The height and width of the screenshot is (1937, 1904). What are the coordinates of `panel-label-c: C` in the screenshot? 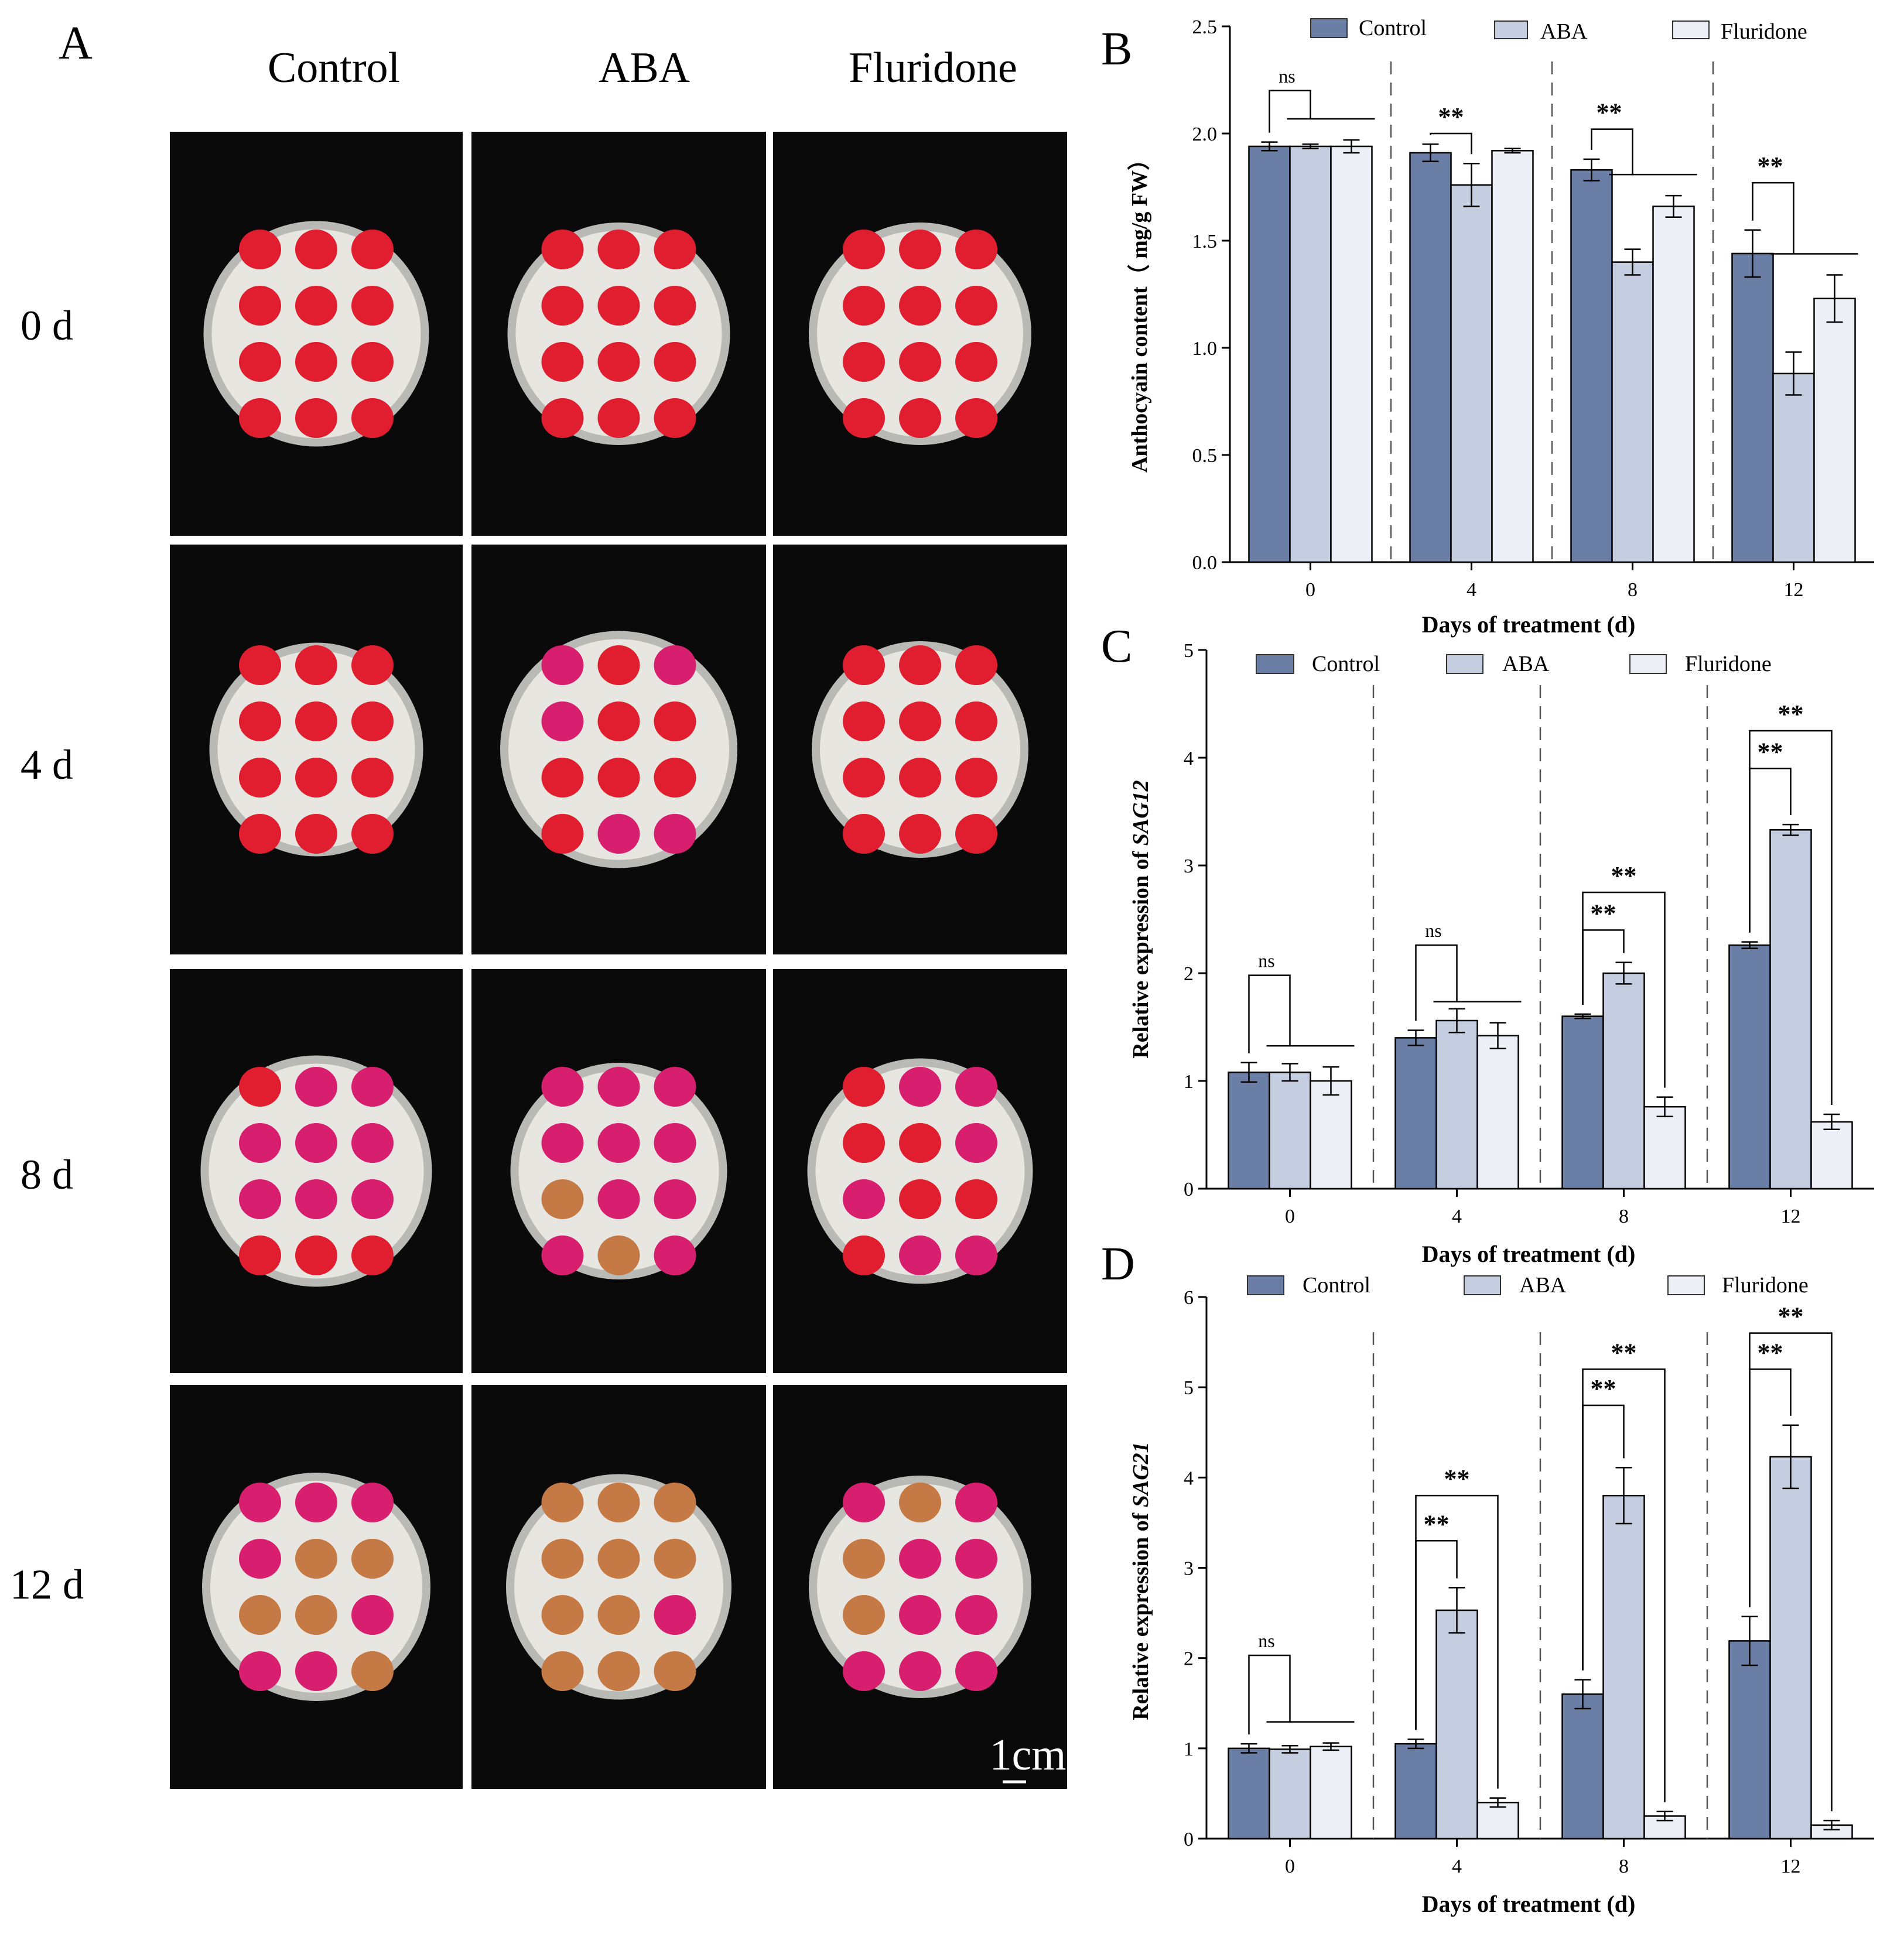 It's located at (1116, 646).